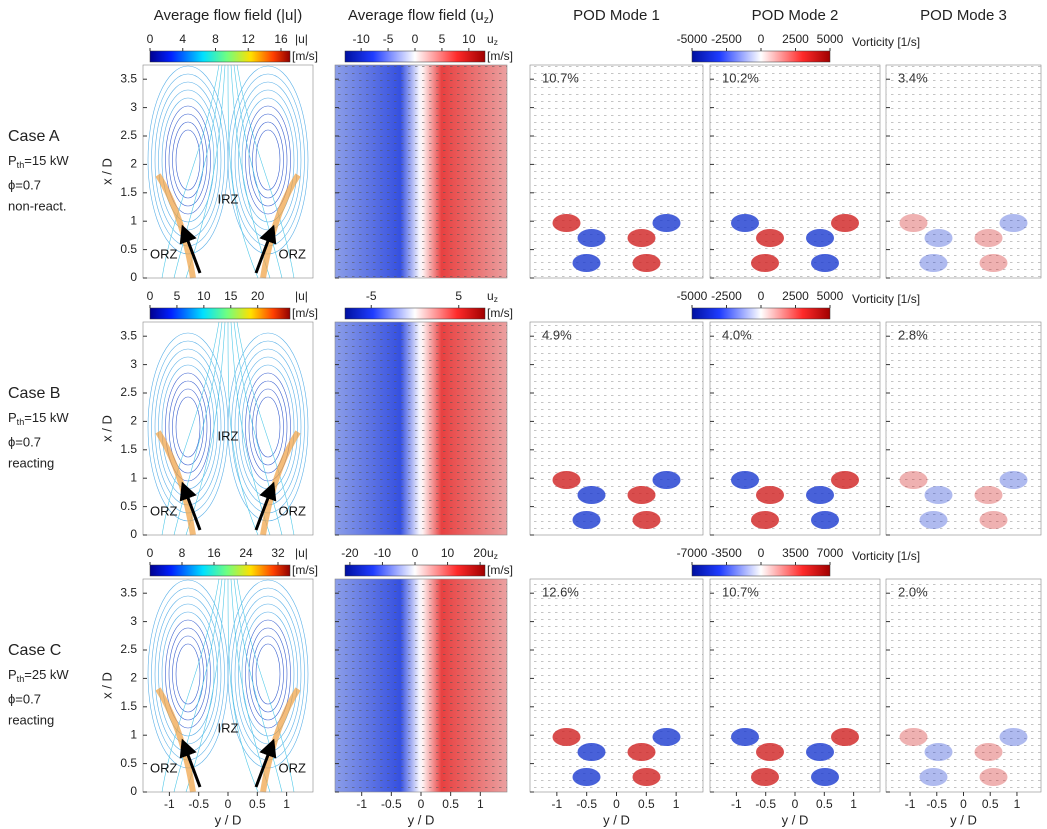 The width and height of the screenshot is (1047, 829). What do you see at coordinates (830, 553) in the screenshot?
I see `colorbar-tick-label: 7000` at bounding box center [830, 553].